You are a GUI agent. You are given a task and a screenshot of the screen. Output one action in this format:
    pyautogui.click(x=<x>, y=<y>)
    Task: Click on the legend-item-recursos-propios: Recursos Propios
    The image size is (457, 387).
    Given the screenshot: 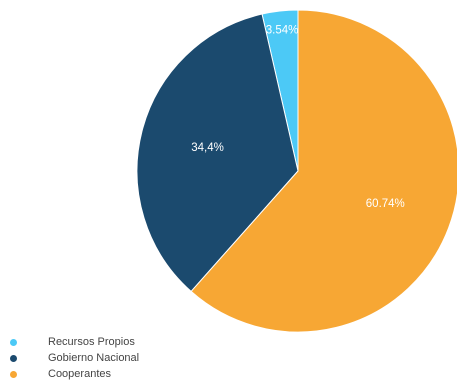 What is the action you would take?
    pyautogui.click(x=74, y=342)
    